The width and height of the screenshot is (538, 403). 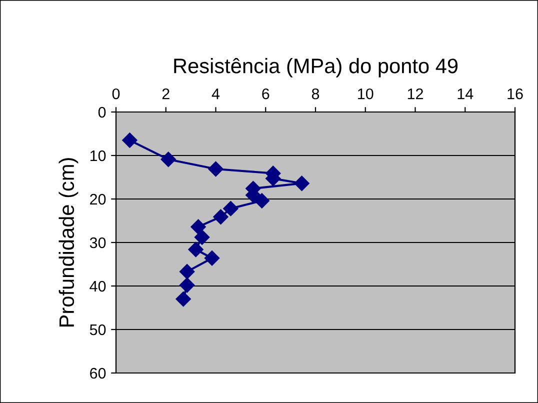 I want to click on x-tick-label: 4, so click(x=216, y=94).